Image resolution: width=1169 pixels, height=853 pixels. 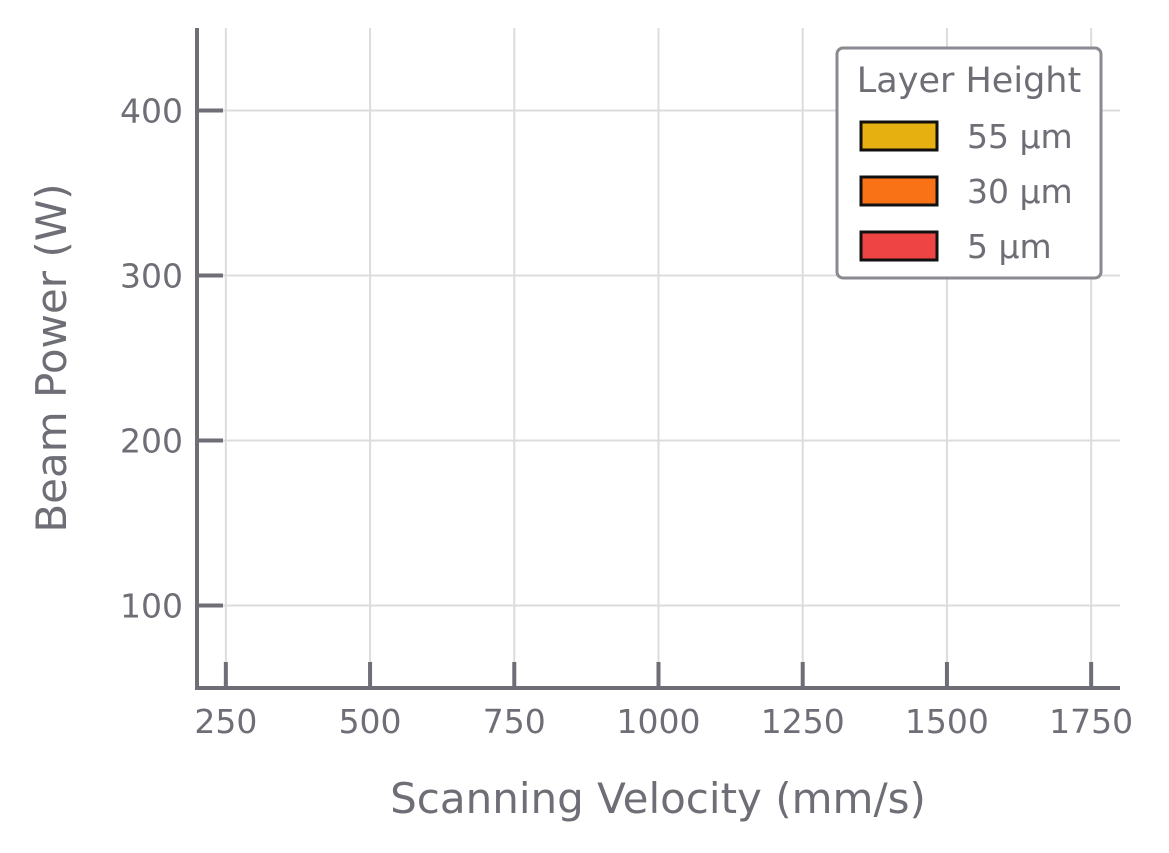 What do you see at coordinates (171, 359) in the screenshot?
I see `y-ticks: 100 200 300 400` at bounding box center [171, 359].